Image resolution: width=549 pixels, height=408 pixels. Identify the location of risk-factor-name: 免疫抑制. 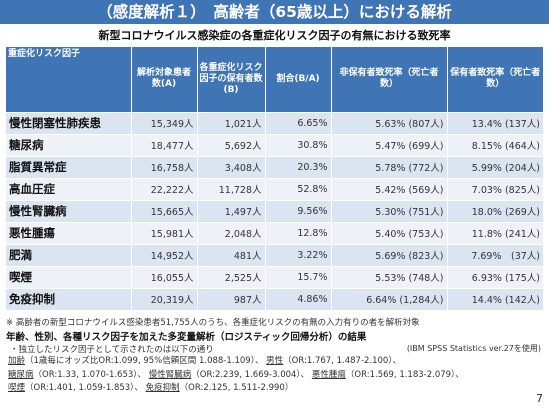
(68, 298).